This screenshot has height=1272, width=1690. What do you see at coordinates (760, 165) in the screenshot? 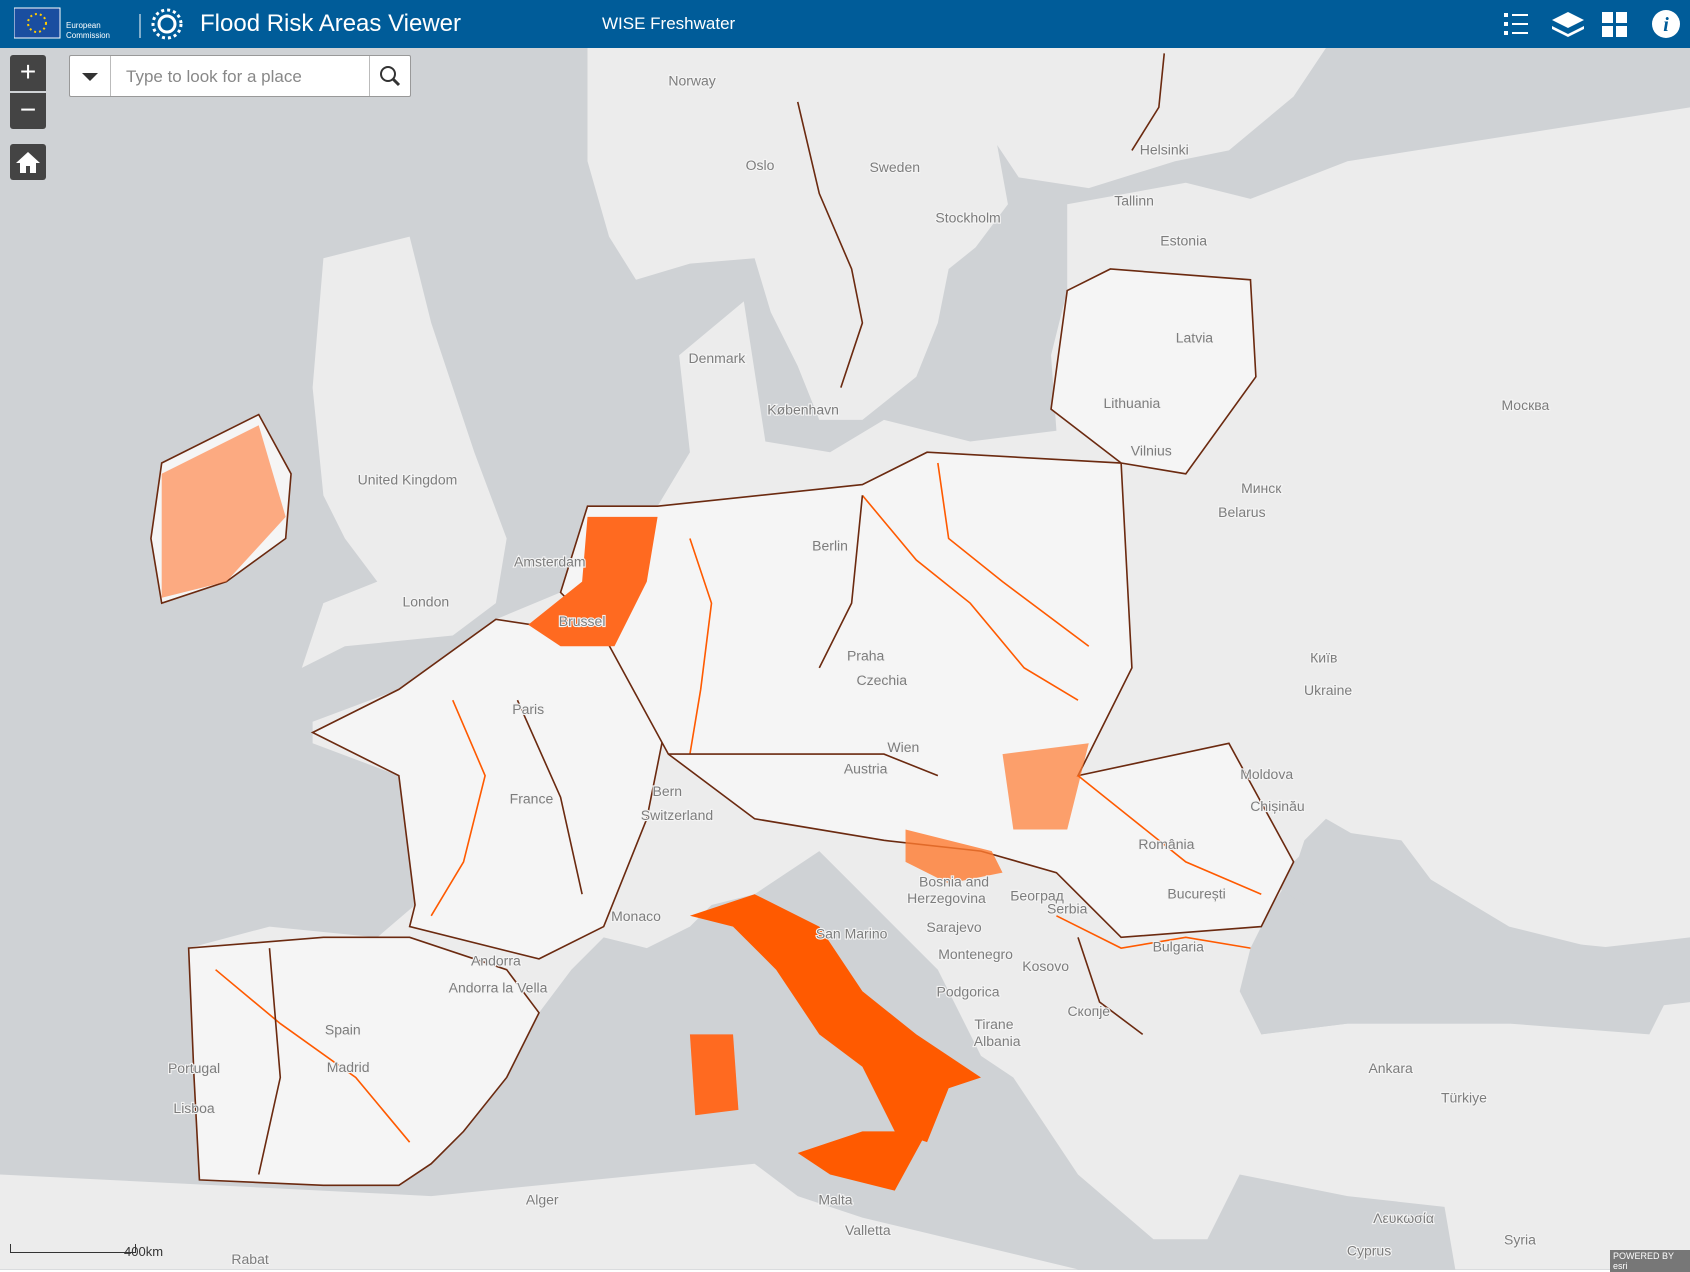
I see `place-label: Oslo` at bounding box center [760, 165].